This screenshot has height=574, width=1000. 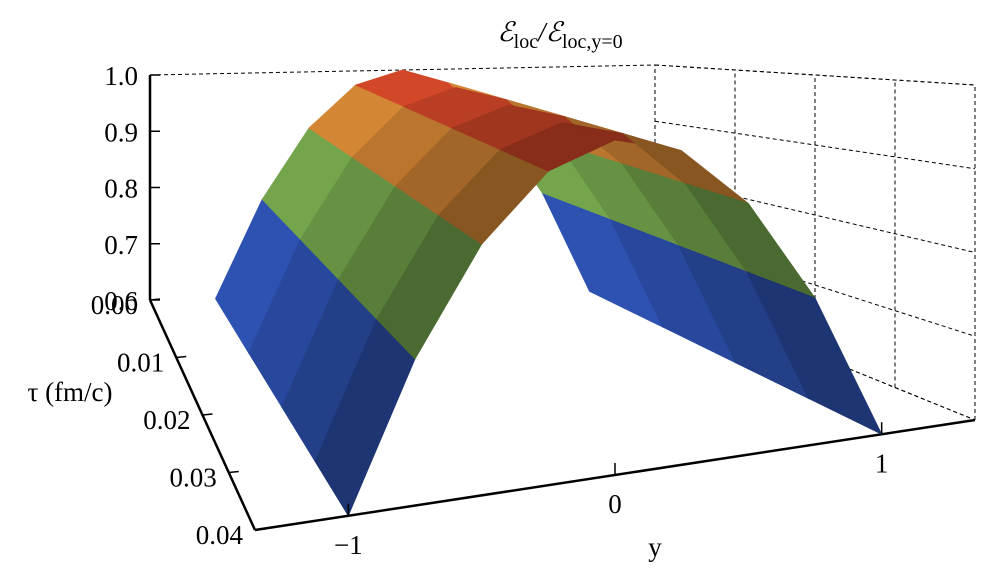 What do you see at coordinates (814, 353) in the screenshot?
I see `surface-patch` at bounding box center [814, 353].